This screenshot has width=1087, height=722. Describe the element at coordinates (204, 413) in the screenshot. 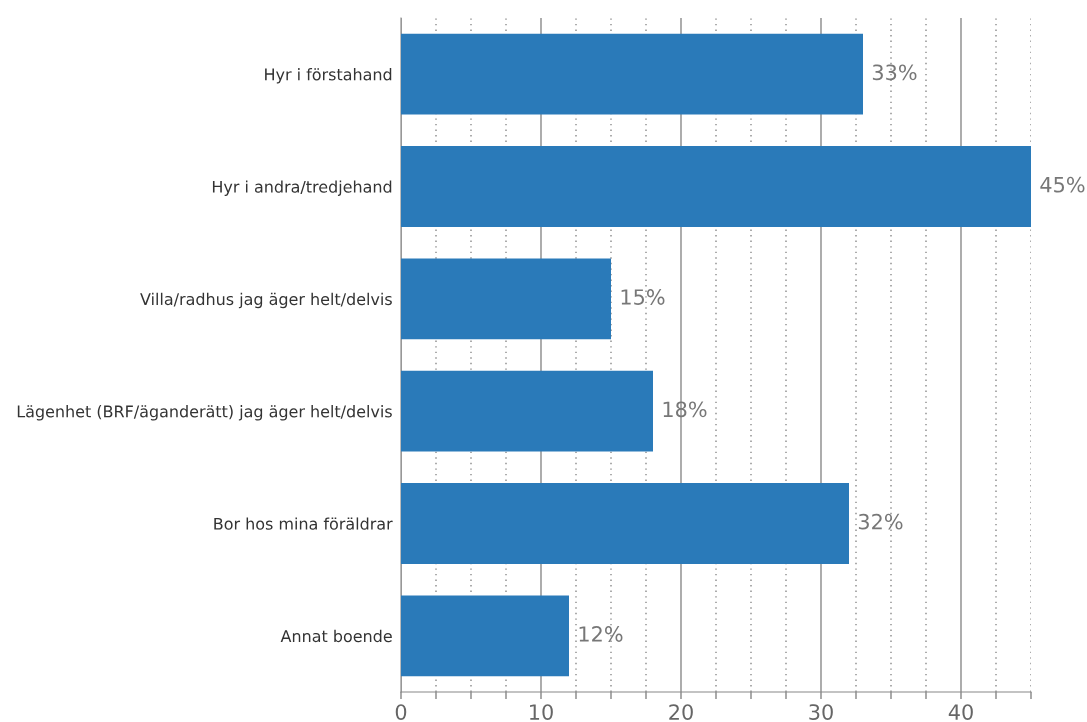

I see `y-tick-label: Lägenhet (BRF/äganderätt) jag äger helt/delvis` at that location.